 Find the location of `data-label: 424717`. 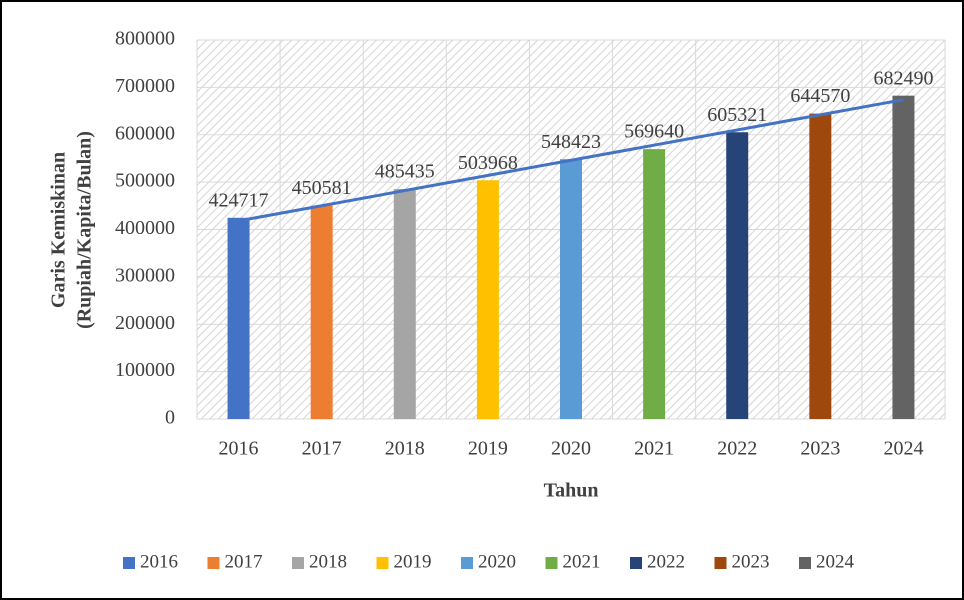

data-label: 424717 is located at coordinates (239, 200).